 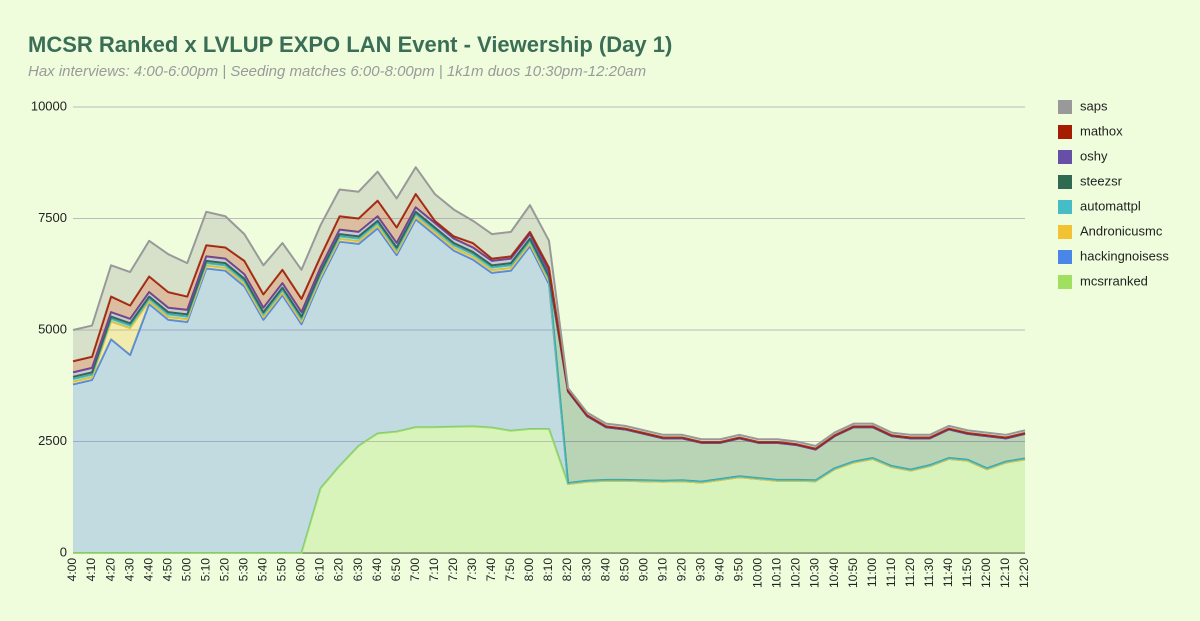 What do you see at coordinates (1114, 280) in the screenshot?
I see `legend-label: mcsrranked` at bounding box center [1114, 280].